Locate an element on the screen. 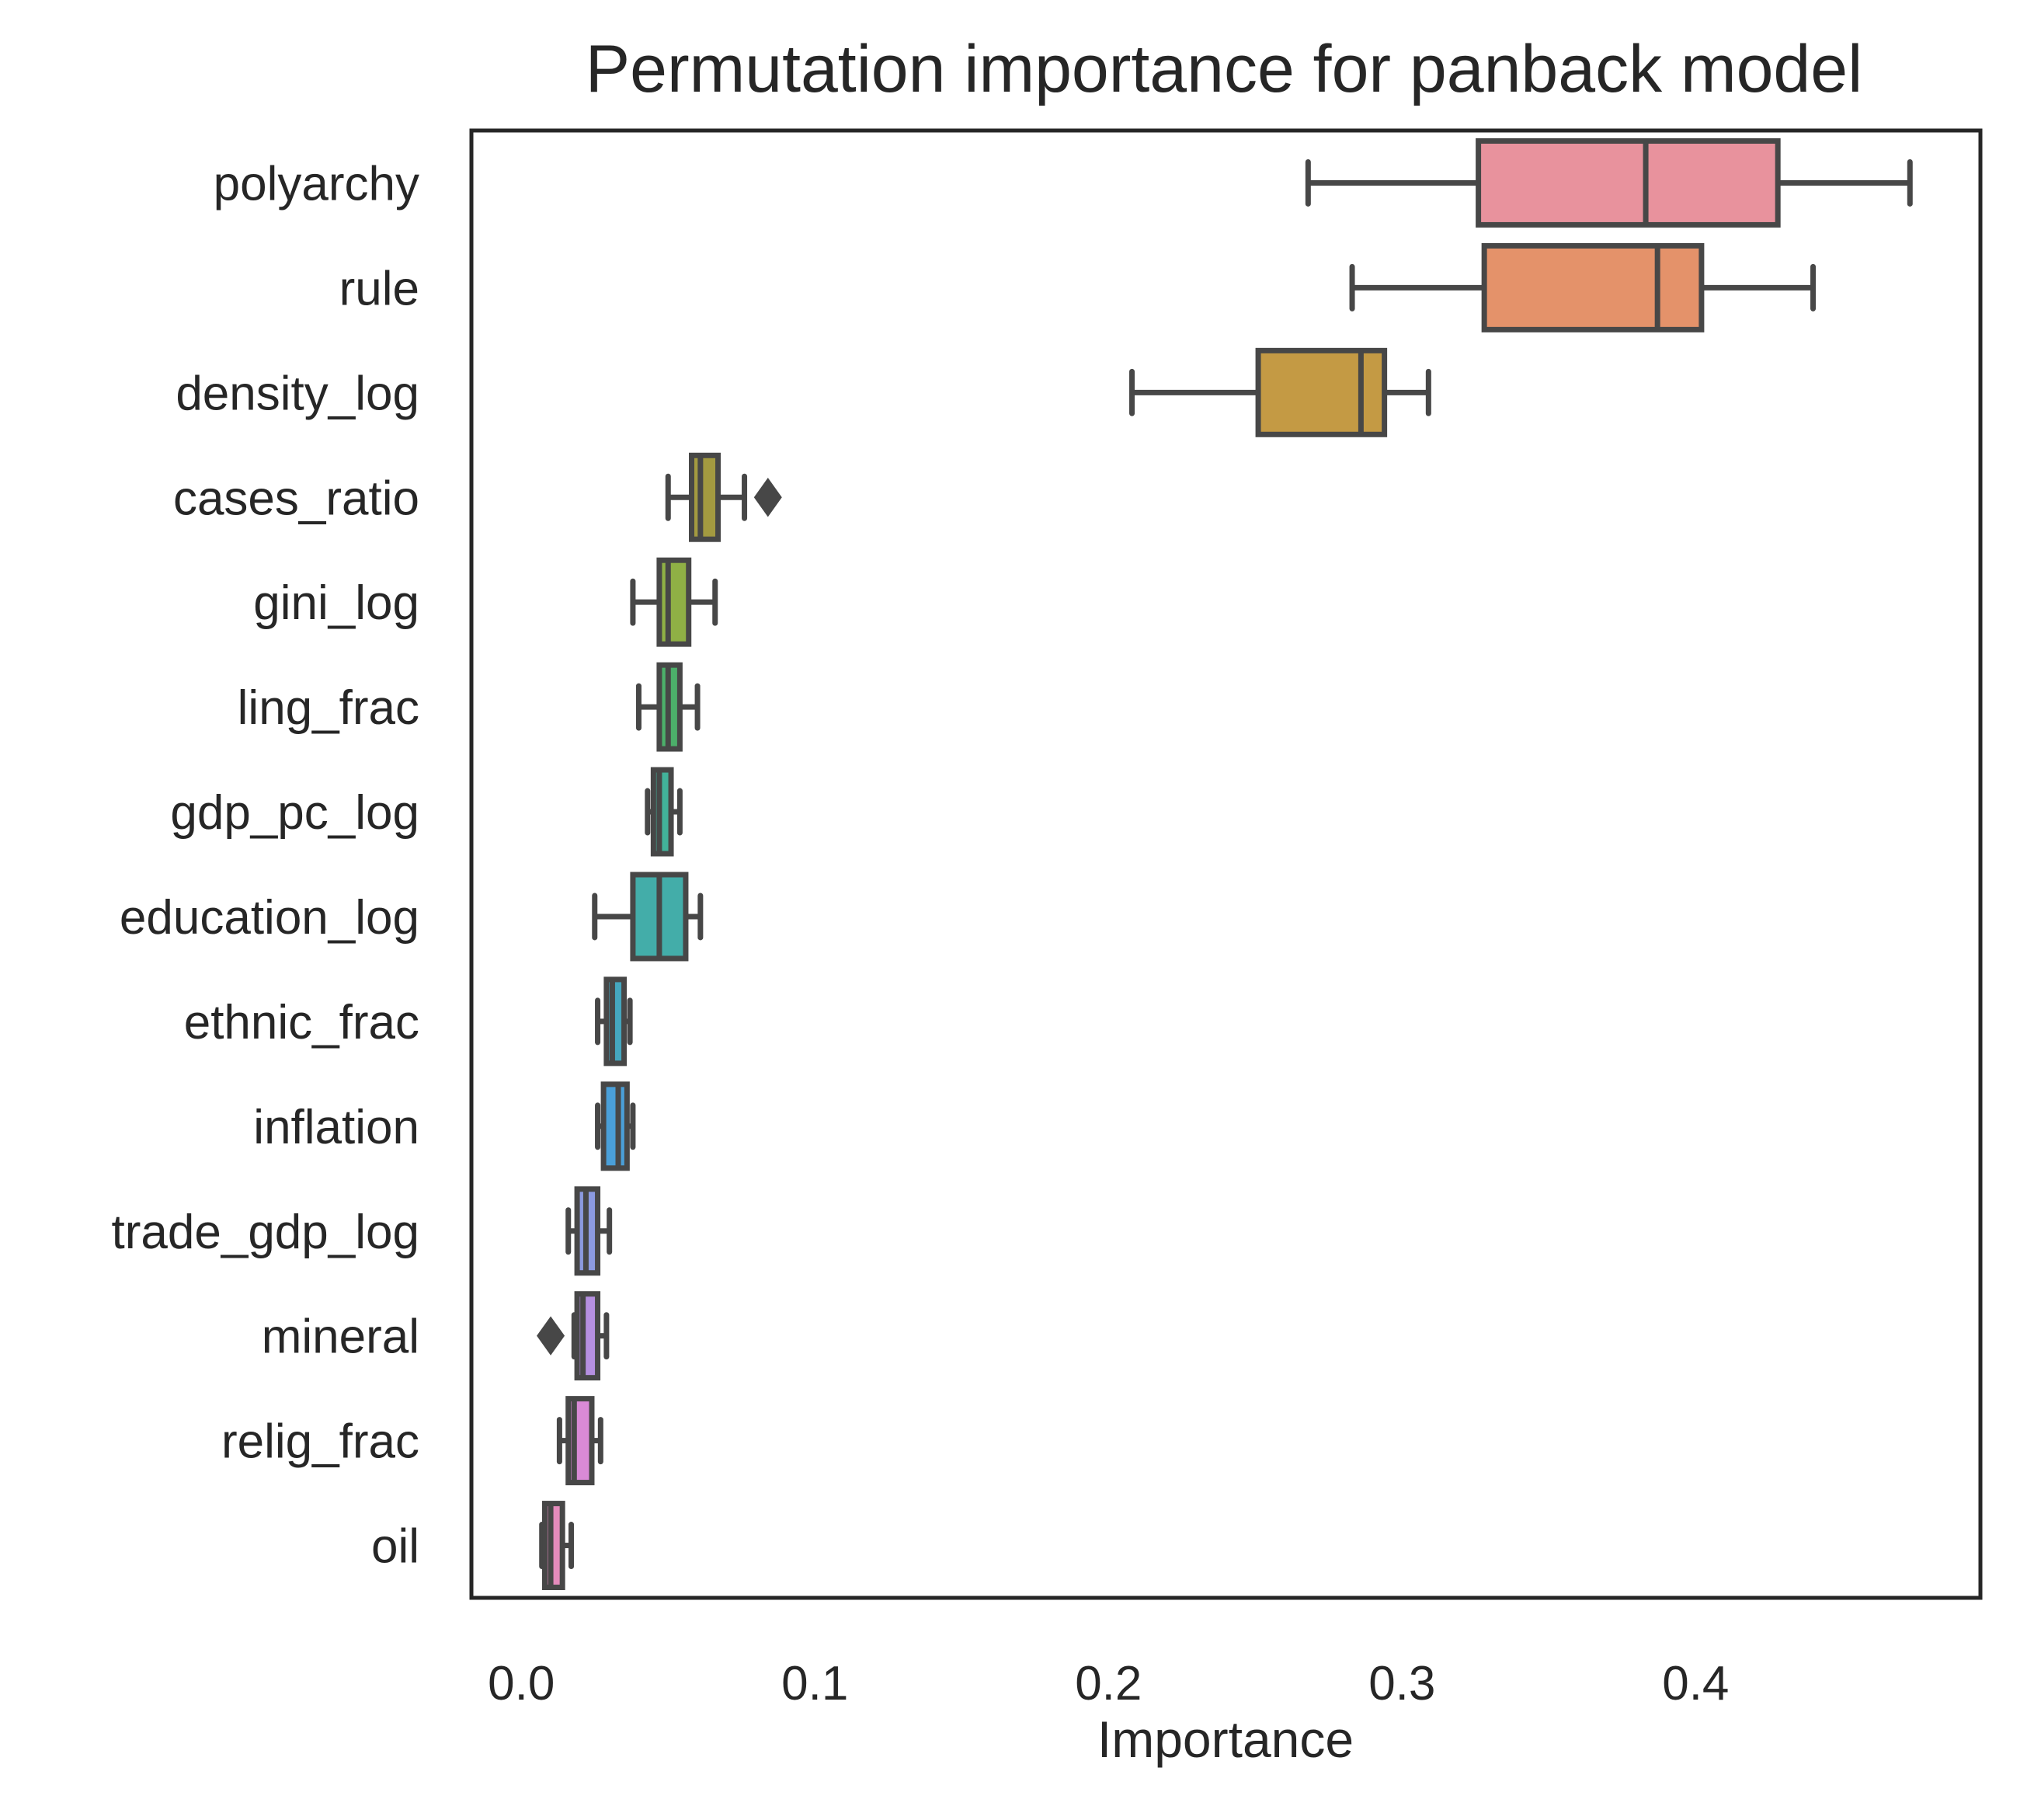 This screenshot has width=2034, height=1820. box-density_log is located at coordinates (1280, 392).